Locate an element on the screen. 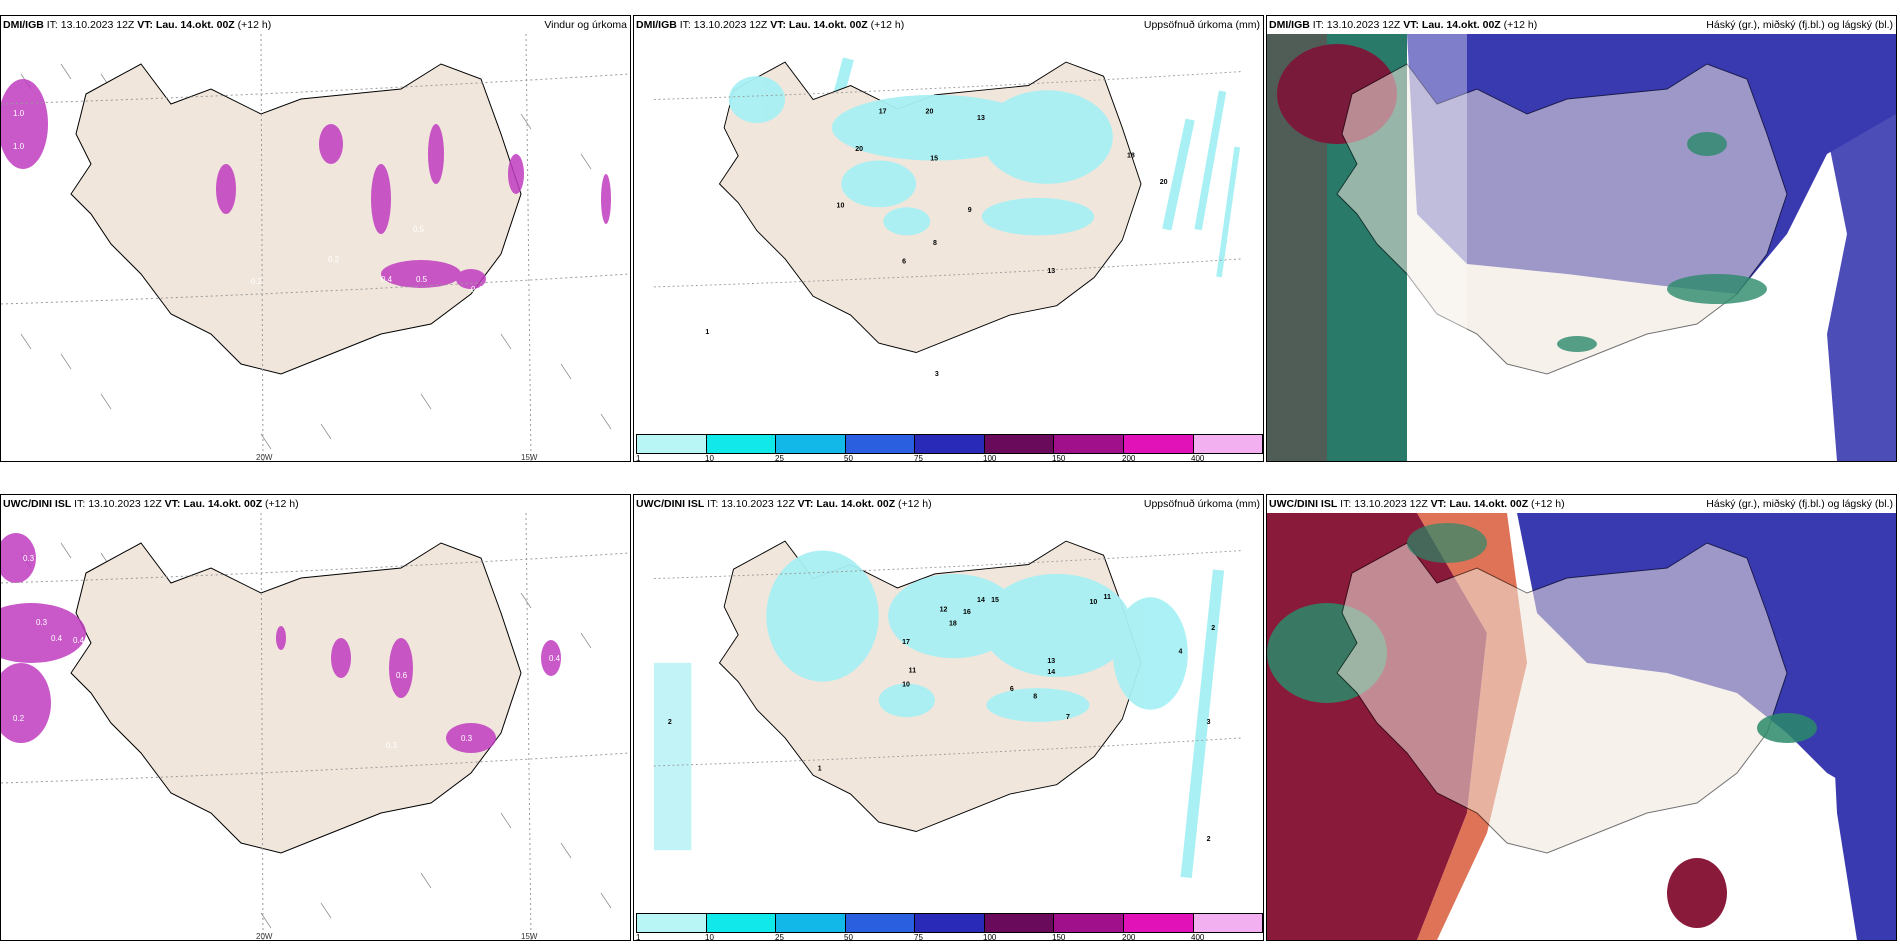 Image resolution: width=1900 pixels, height=950 pixels. wind-barbs is located at coordinates (316, 735).